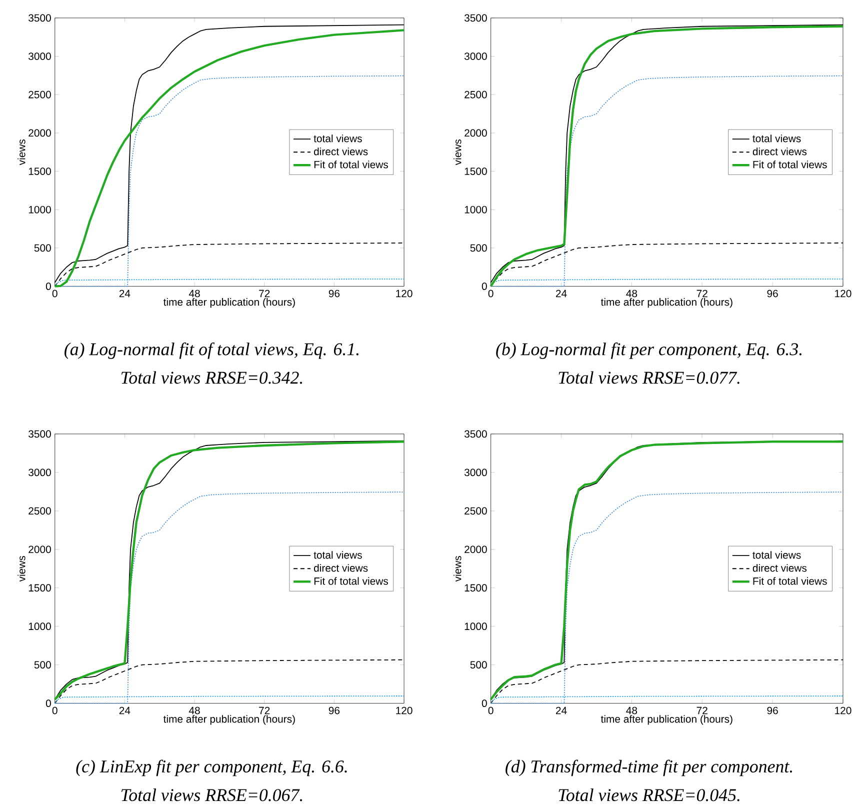 This screenshot has width=855, height=810. What do you see at coordinates (649, 768) in the screenshot?
I see `text: (d) Transformed-time fit per component.` at bounding box center [649, 768].